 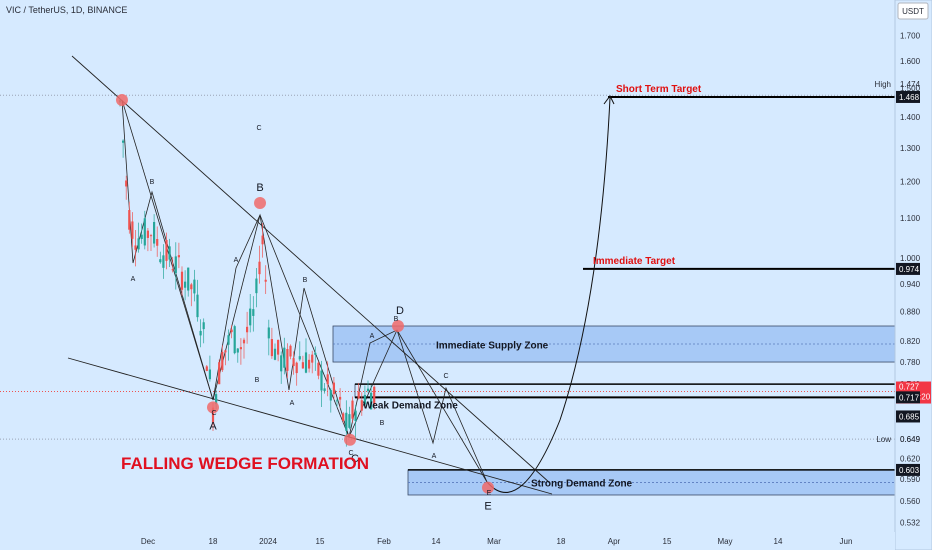 What do you see at coordinates (913, 11) in the screenshot?
I see `currency-button: USDT` at bounding box center [913, 11].